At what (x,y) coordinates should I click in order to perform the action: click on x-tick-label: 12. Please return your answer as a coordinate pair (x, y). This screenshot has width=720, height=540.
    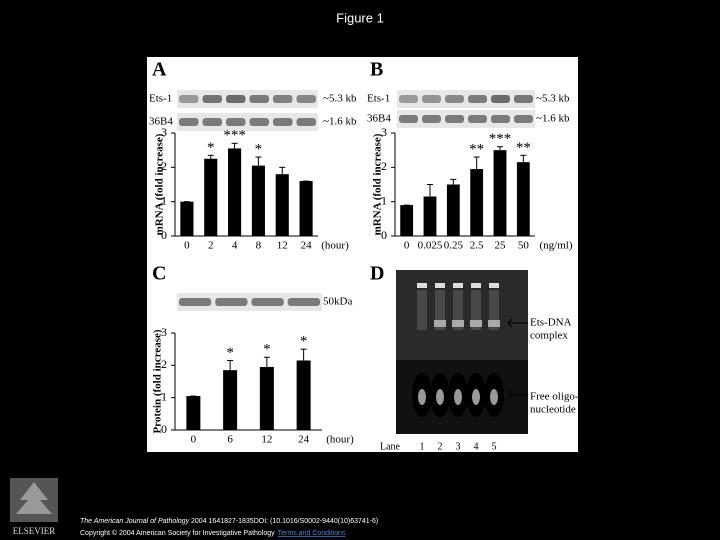
    Looking at the image, I should click on (282, 246).